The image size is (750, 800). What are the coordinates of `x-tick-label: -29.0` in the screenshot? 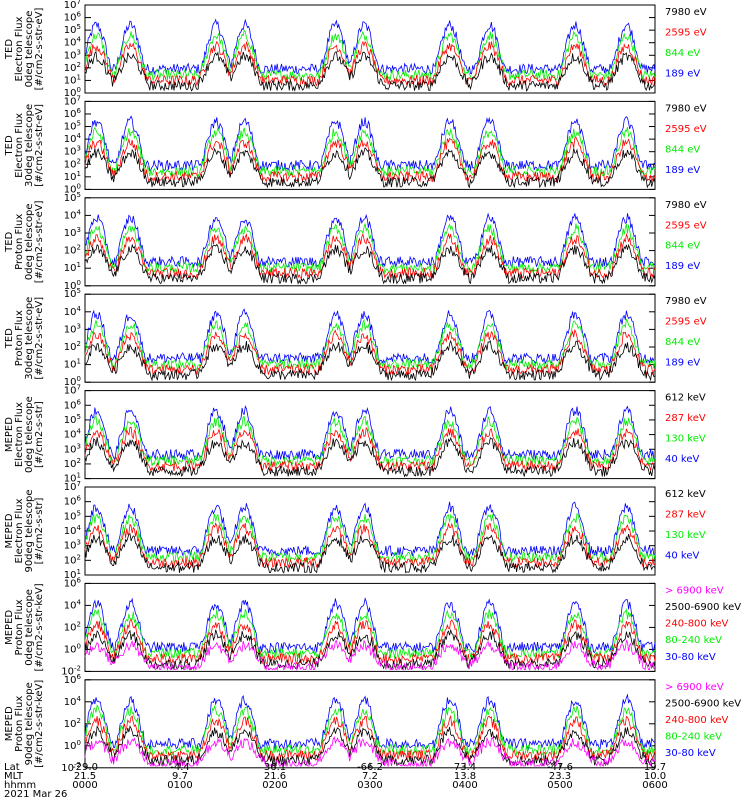 It's located at (85, 767).